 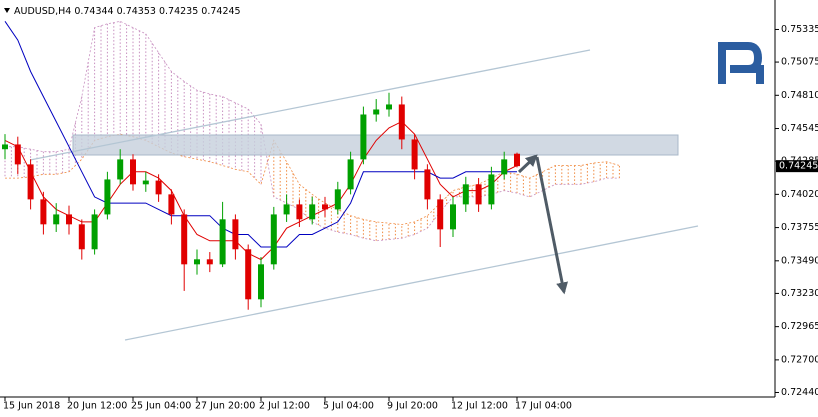 What do you see at coordinates (543, 406) in the screenshot?
I see `x-tick-label: 17 Jul 04:00` at bounding box center [543, 406].